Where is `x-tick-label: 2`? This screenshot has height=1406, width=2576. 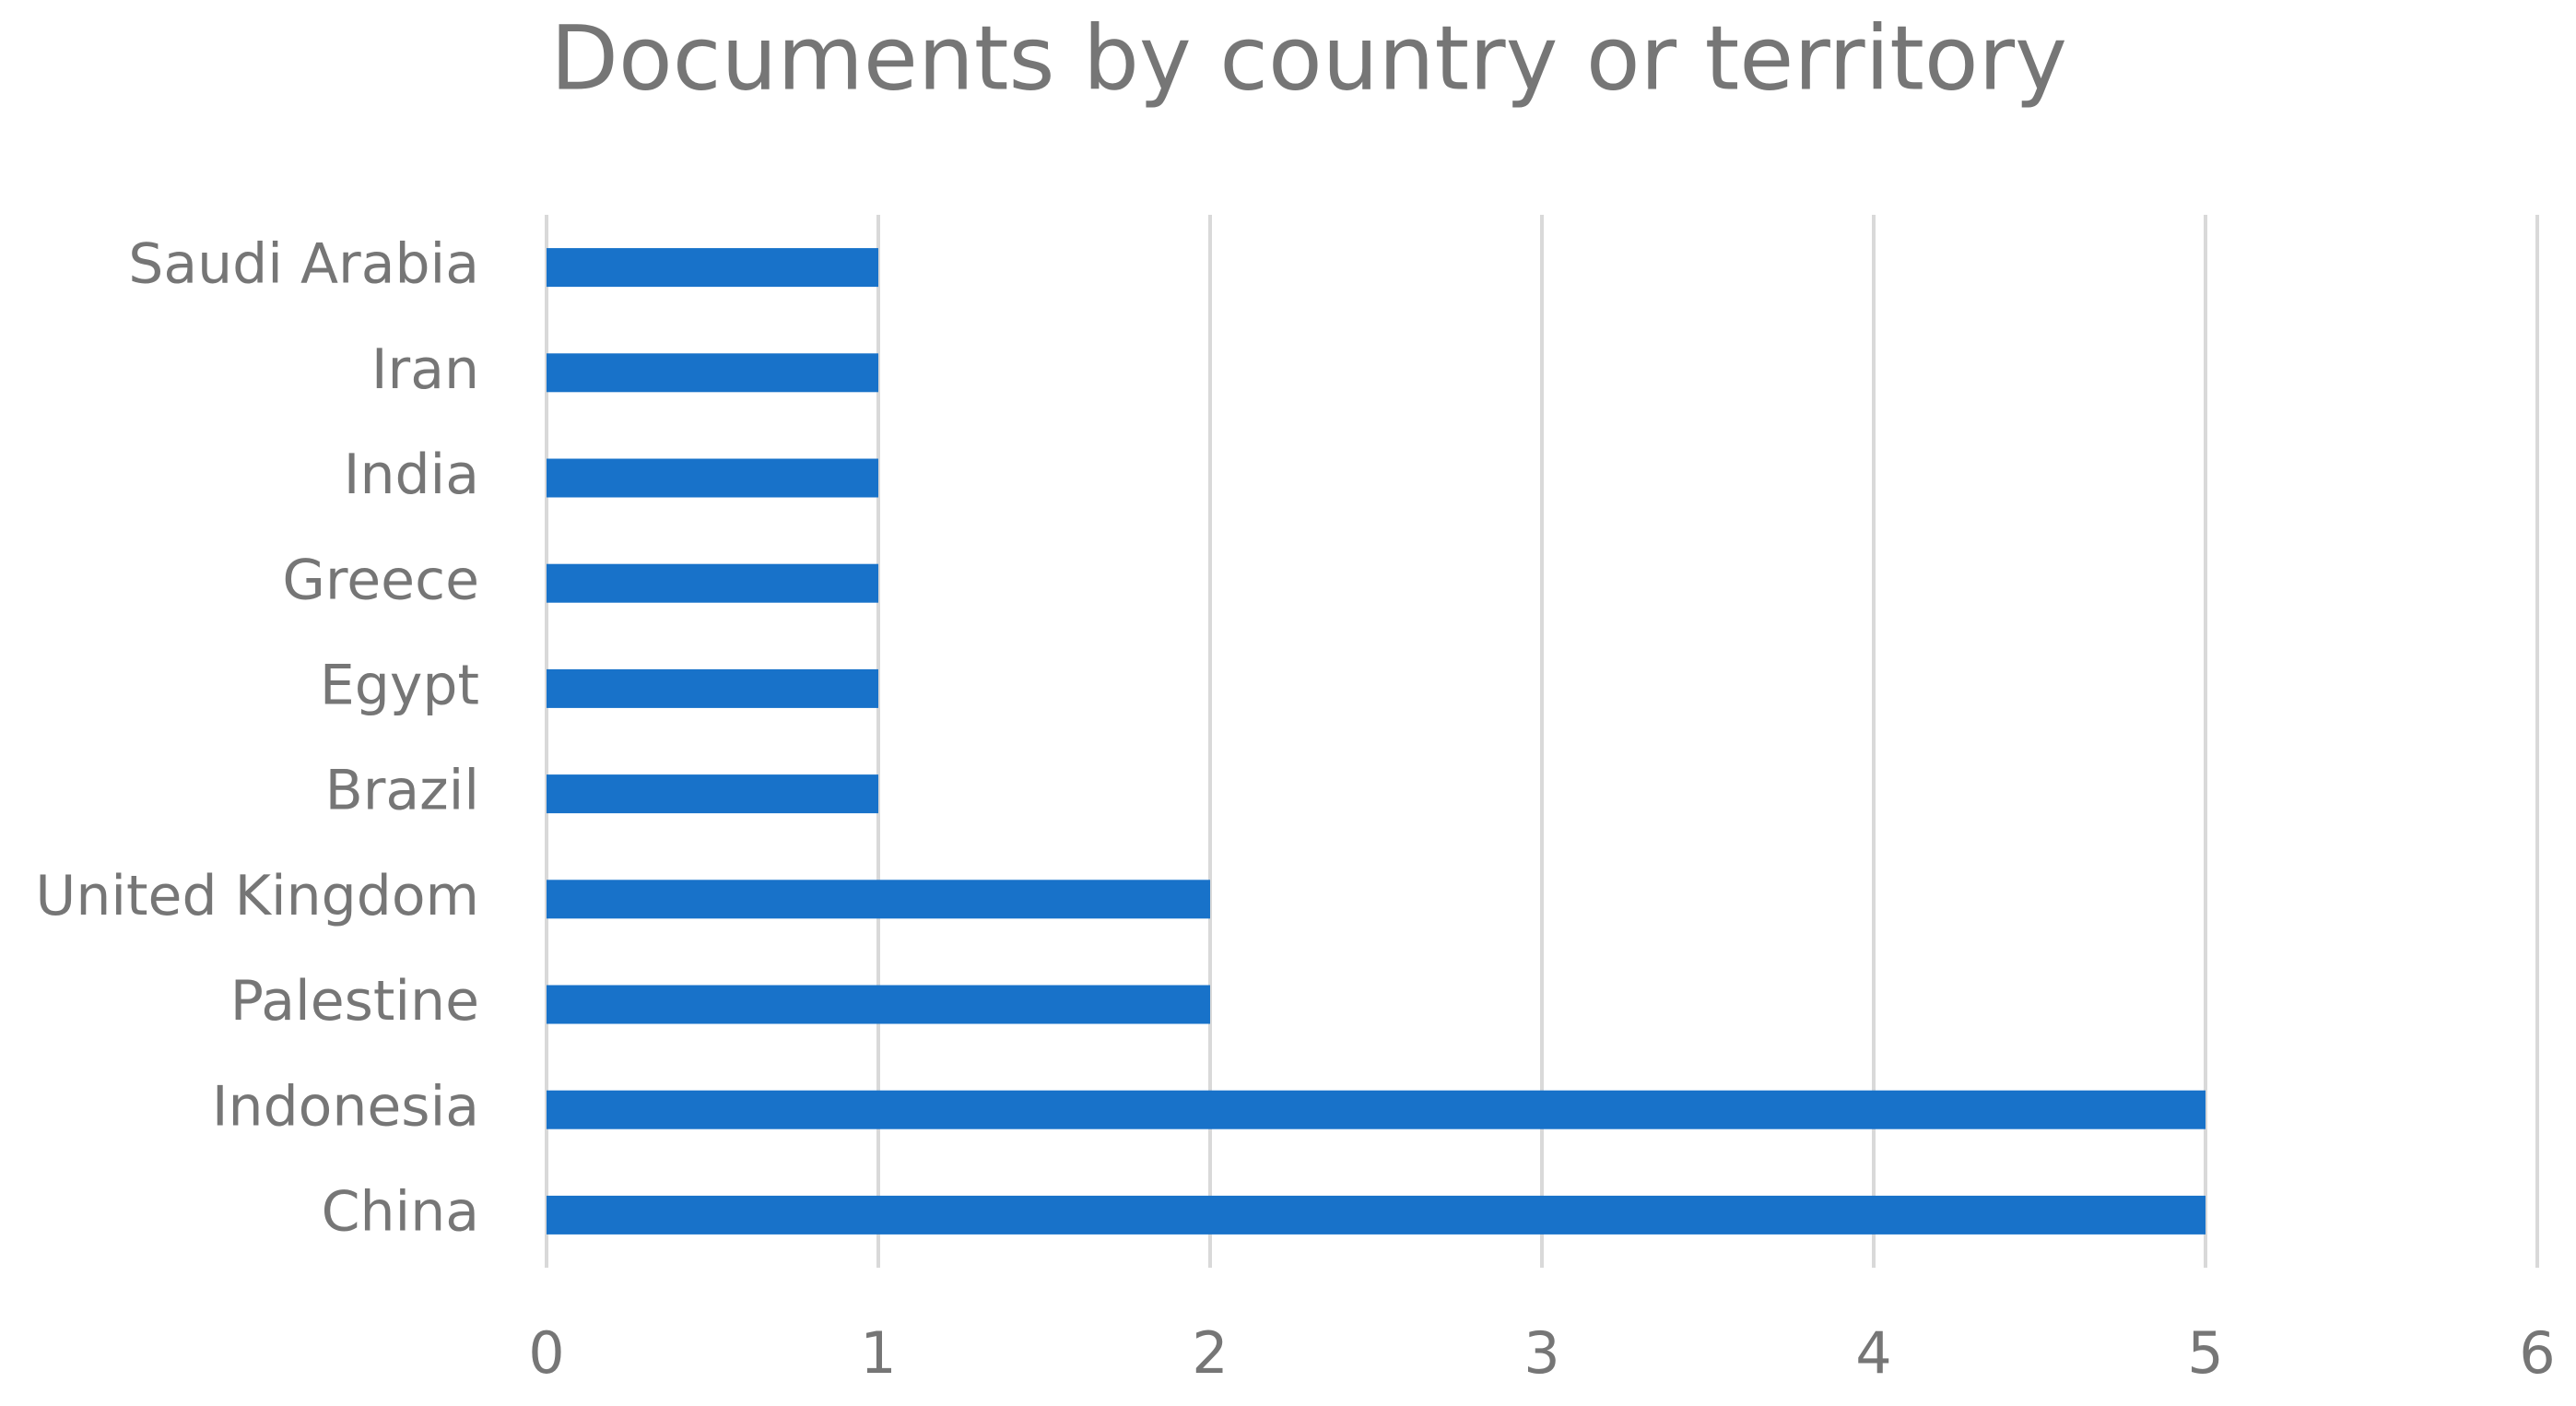
x-tick-label: 2 is located at coordinates (1210, 1353).